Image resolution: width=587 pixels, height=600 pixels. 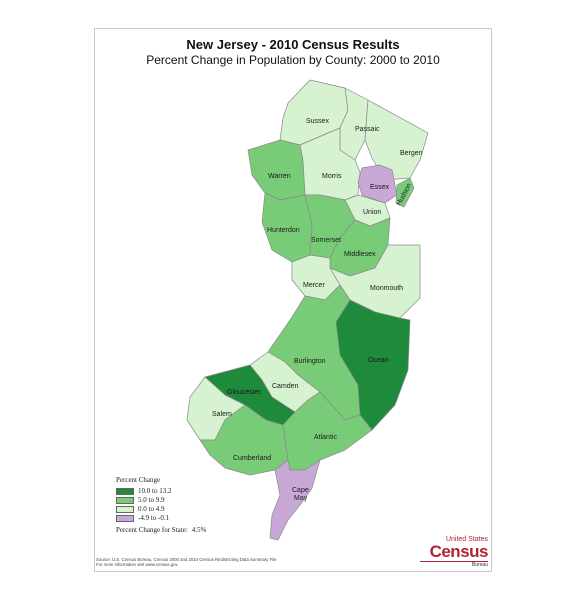 What do you see at coordinates (154, 518) in the screenshot?
I see `legend-label-4: -4.9 to -0.1` at bounding box center [154, 518].